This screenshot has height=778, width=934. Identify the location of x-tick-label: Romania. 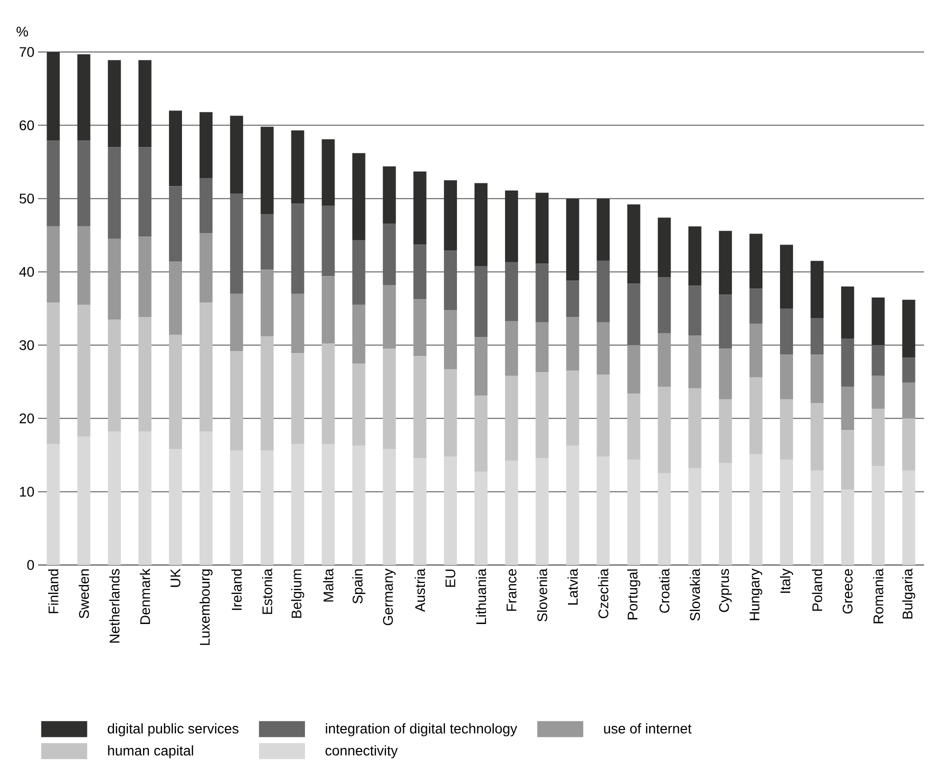
(878, 596).